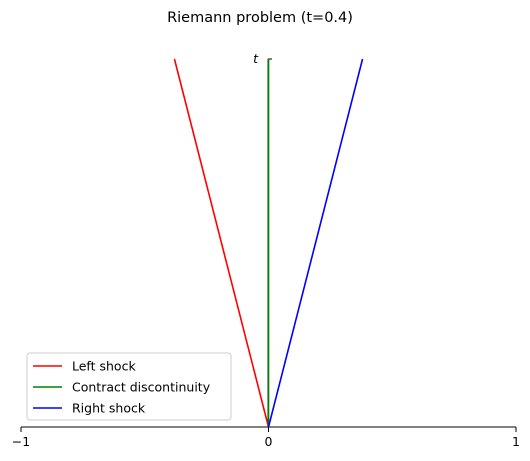 The width and height of the screenshot is (530, 461). I want to click on x-tick-label-1: 0, so click(269, 441).